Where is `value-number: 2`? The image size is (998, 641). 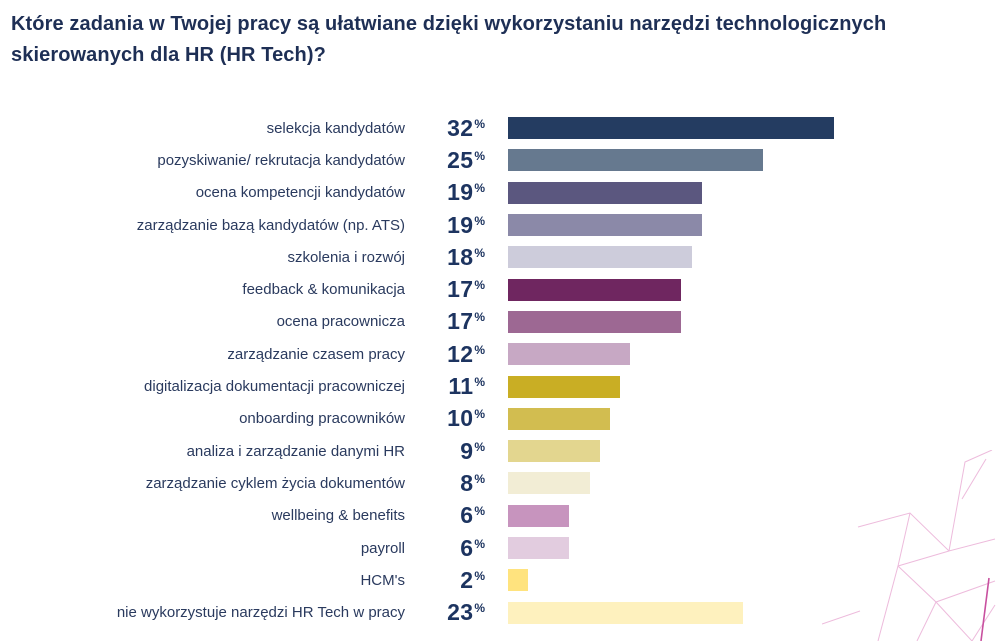 value-number: 2 is located at coordinates (467, 579).